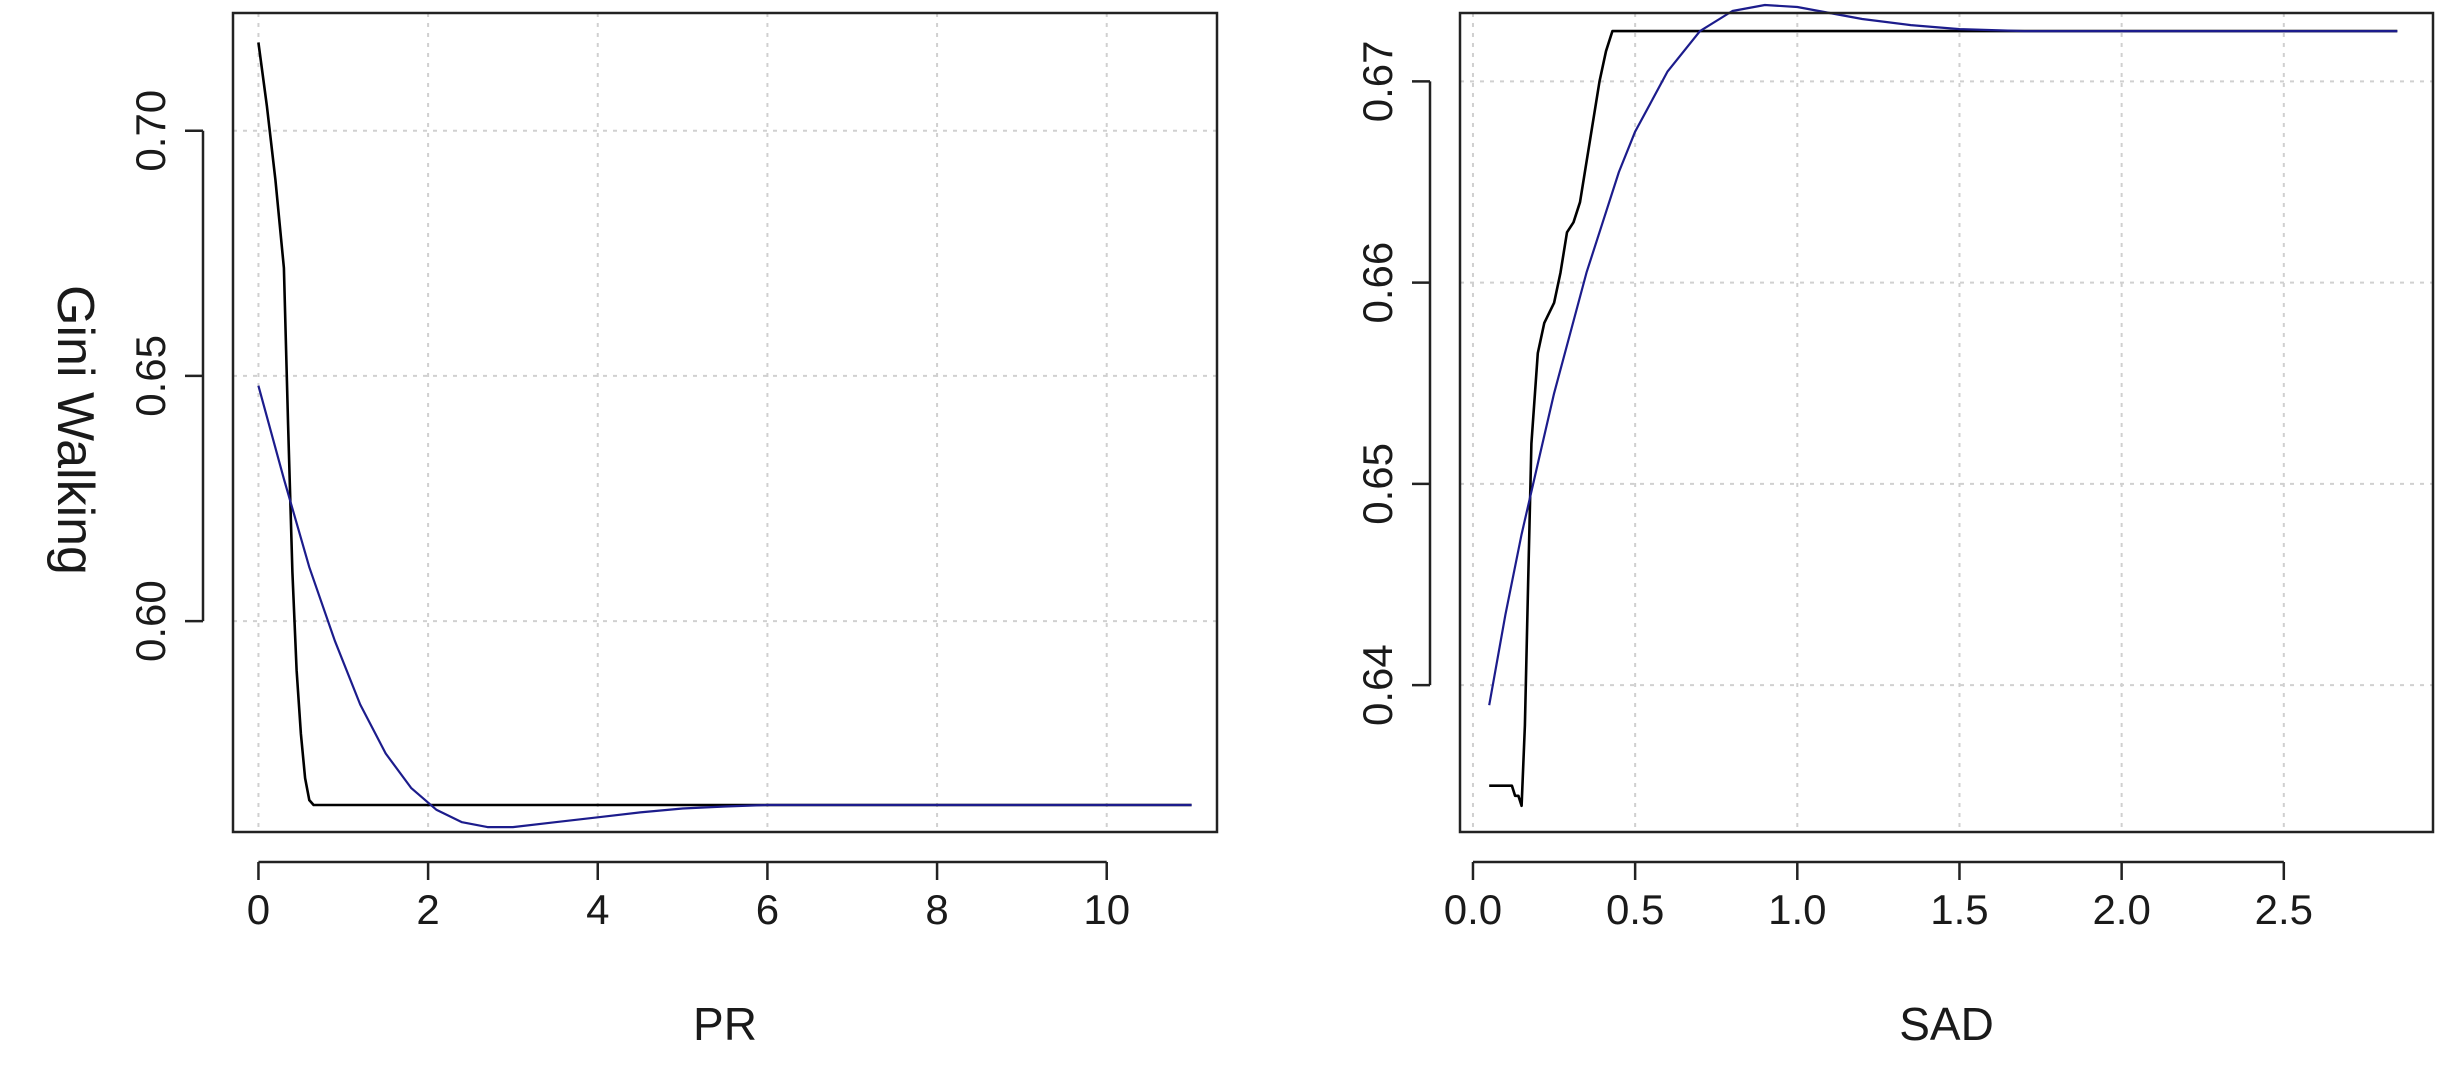 The image size is (2452, 1072). What do you see at coordinates (1377, 685) in the screenshot?
I see `y-tick-label: 0.64` at bounding box center [1377, 685].